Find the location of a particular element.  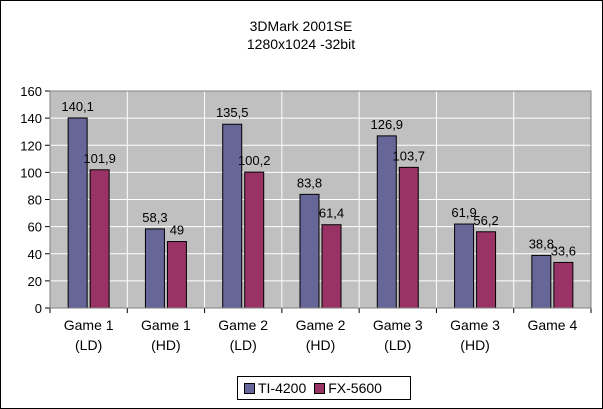

data-label-ti-4200-4: 126,9 is located at coordinates (387, 124).